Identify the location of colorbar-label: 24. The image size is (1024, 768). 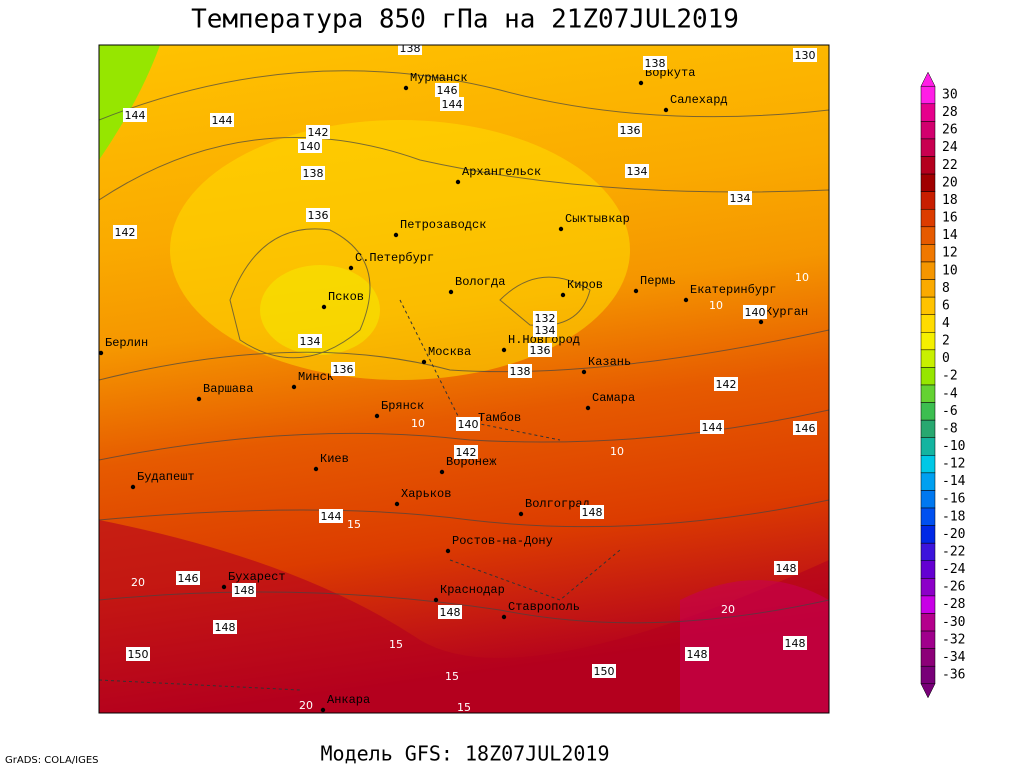
(950, 147).